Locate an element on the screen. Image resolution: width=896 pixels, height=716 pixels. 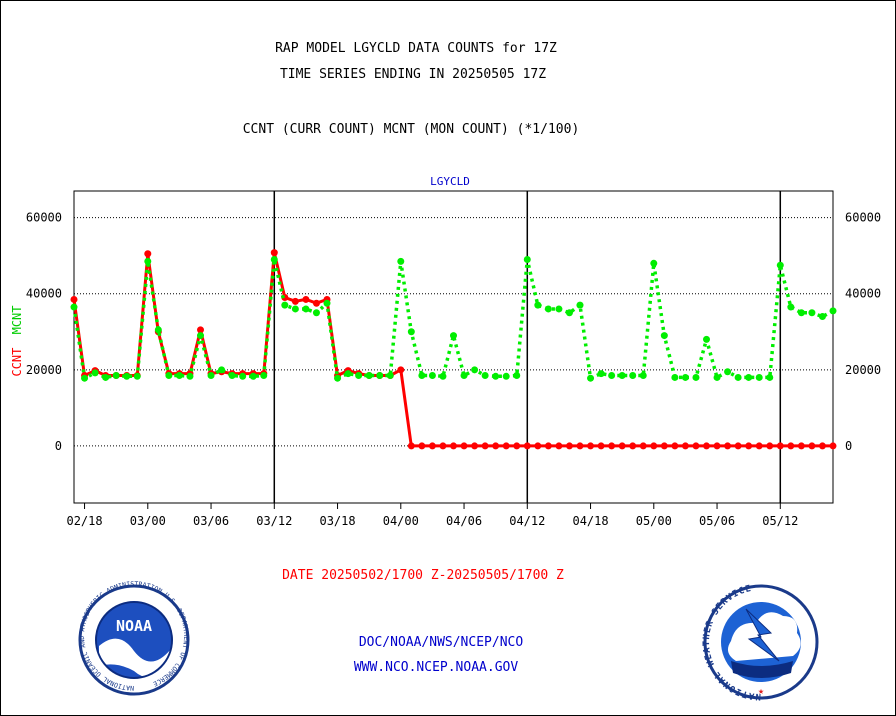
x-tick-label: 03/06 is located at coordinates (211, 521).